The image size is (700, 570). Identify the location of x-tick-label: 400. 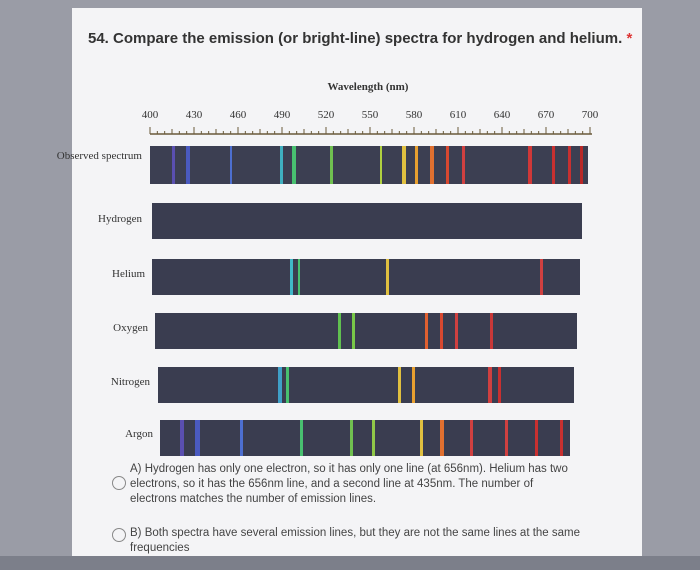
(150, 115).